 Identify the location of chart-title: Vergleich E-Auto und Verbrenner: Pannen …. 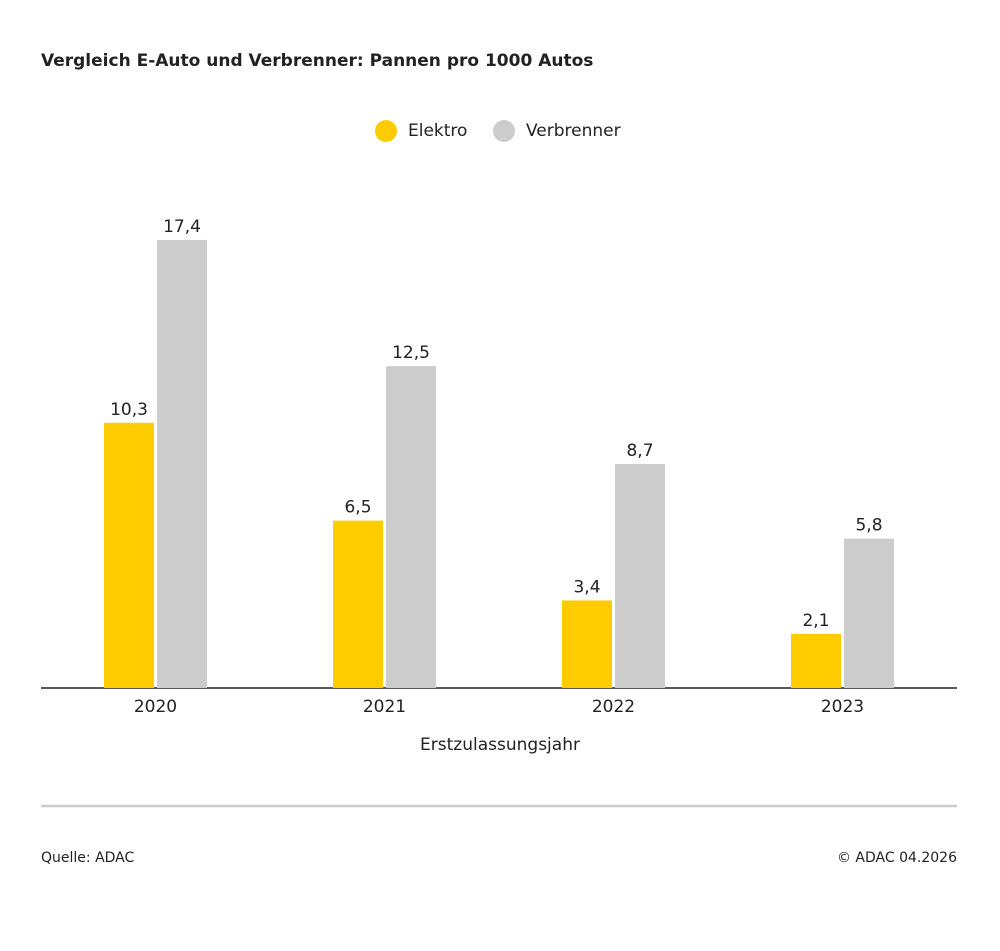
(317, 61).